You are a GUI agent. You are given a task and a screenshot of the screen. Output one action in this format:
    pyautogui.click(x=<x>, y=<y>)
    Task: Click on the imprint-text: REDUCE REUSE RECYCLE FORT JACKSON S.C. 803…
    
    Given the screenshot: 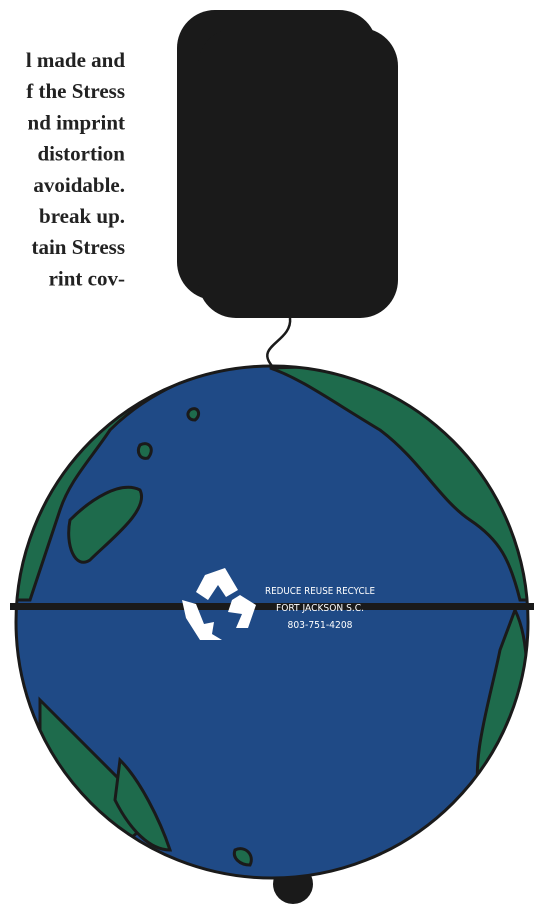 What is the action you would take?
    pyautogui.click(x=320, y=608)
    